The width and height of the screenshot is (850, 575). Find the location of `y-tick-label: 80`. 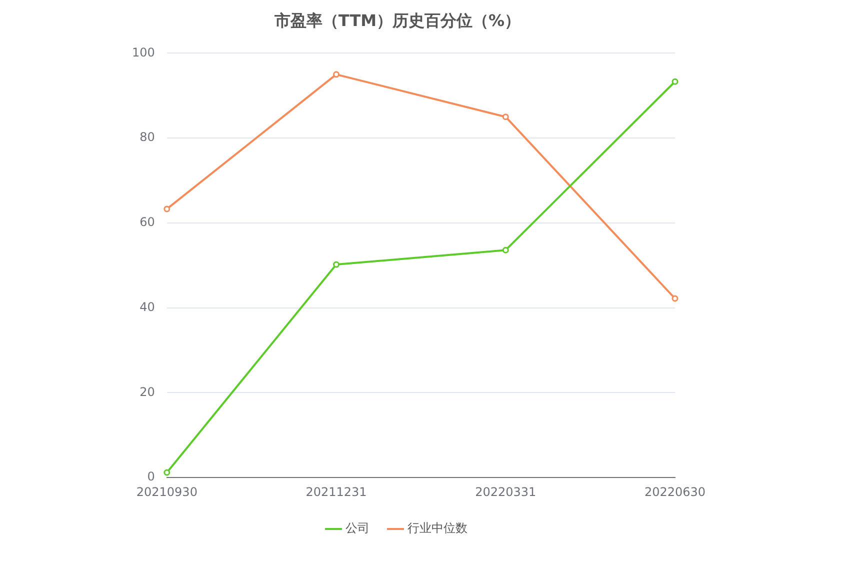

y-tick-label: 80 is located at coordinates (147, 137).